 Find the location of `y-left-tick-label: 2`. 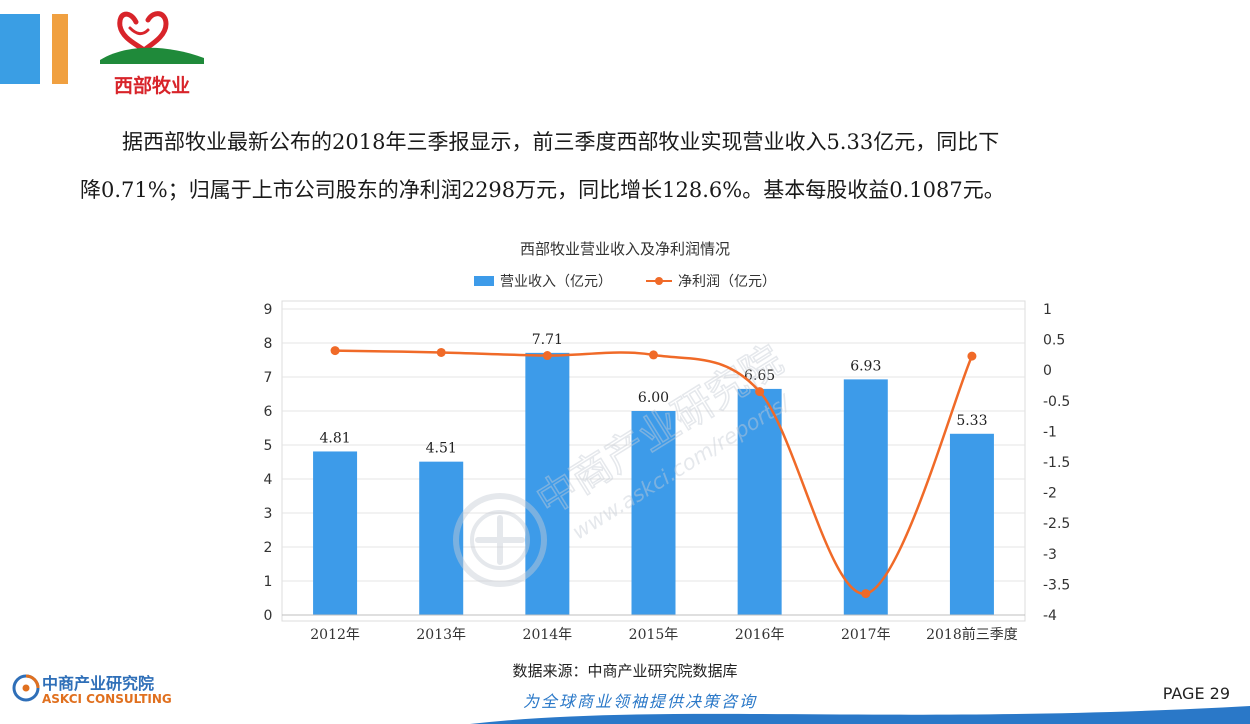

y-left-tick-label: 2 is located at coordinates (268, 548).